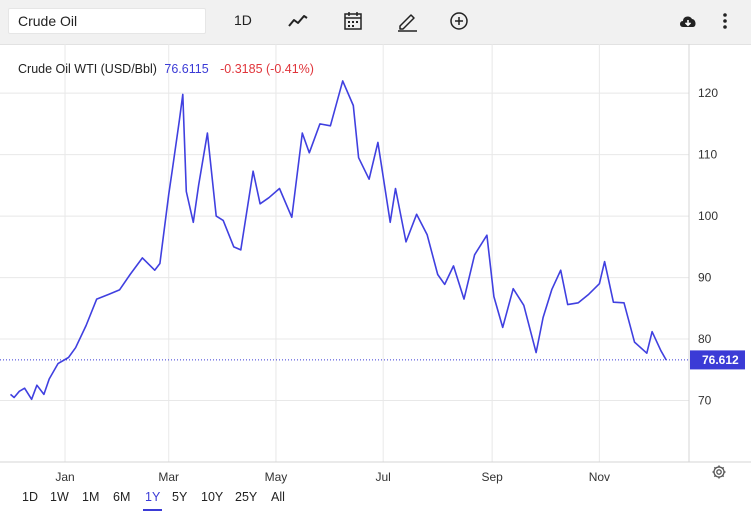 The image size is (751, 521). What do you see at coordinates (492, 477) in the screenshot?
I see `x-tick-label: Sep` at bounding box center [492, 477].